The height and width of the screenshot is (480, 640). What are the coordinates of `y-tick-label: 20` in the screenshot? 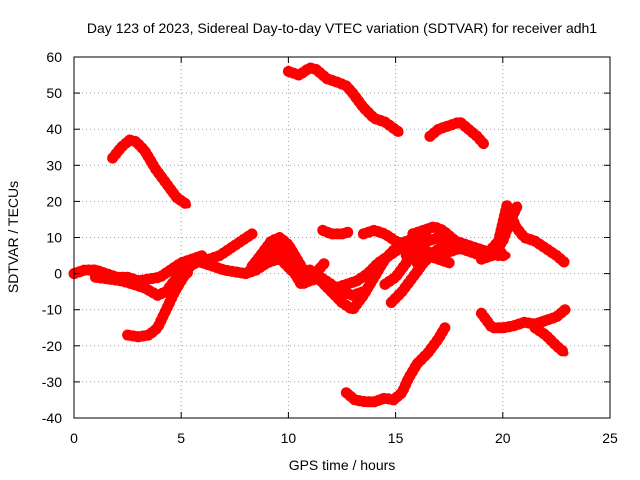 It's located at (54, 201).